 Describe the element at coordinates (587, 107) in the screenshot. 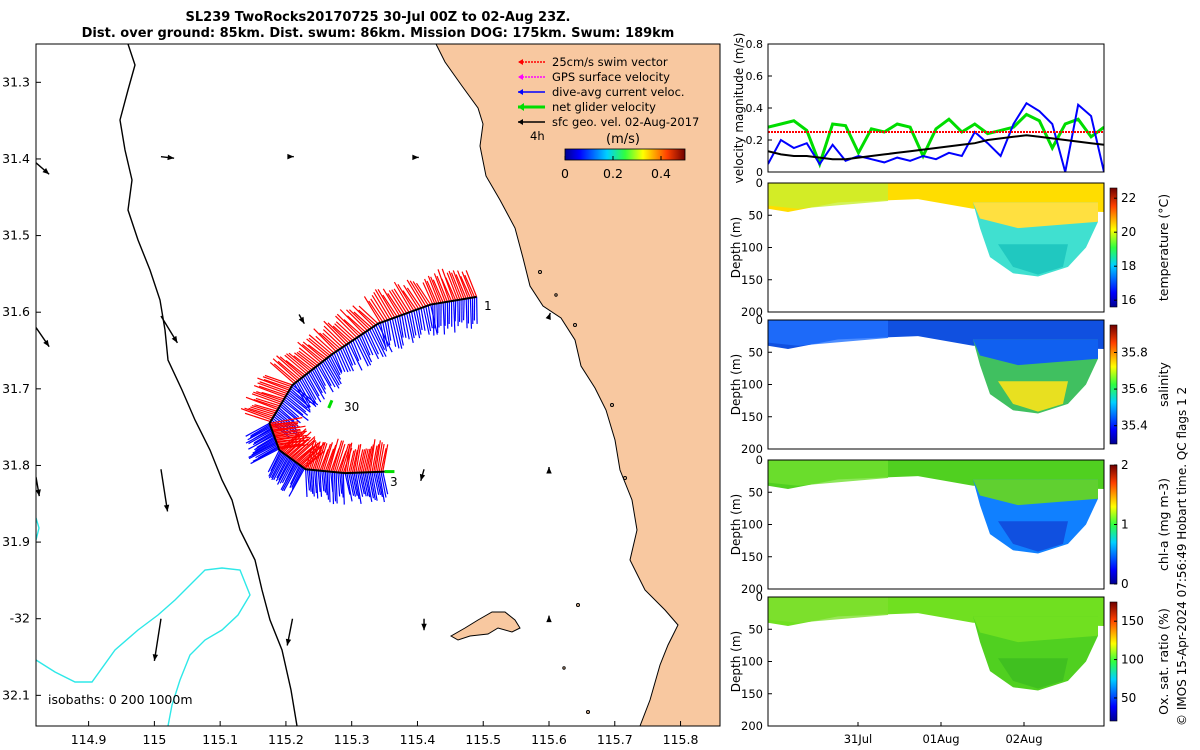

I see `legend-item-net: net glider velocity` at that location.